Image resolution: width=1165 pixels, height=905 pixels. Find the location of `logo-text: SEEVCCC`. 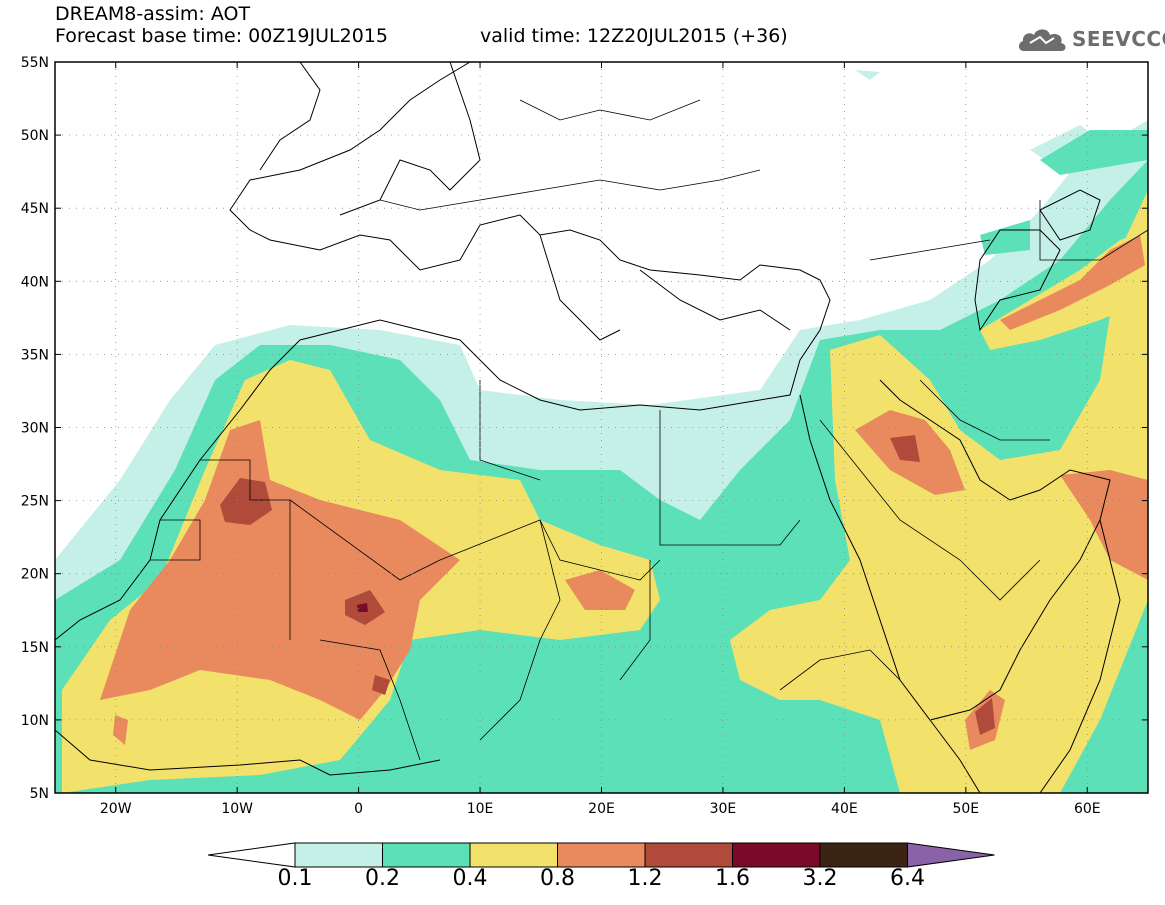

logo-text: SEEVCCC is located at coordinates (1118, 39).